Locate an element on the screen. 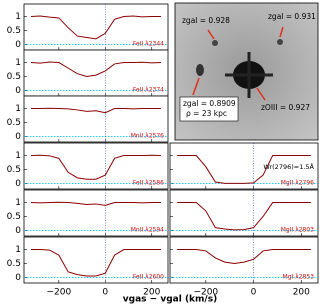 The height and width of the screenshot is (305, 325). line-label: MnII λ2576 is located at coordinates (147, 136).